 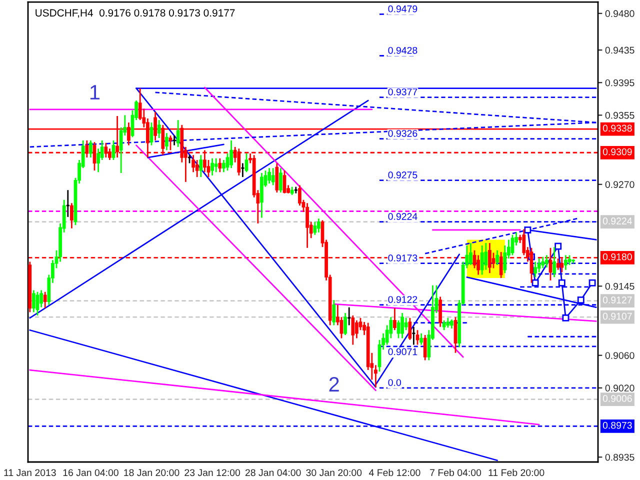 I want to click on series-label: 0.9326, so click(x=403, y=133).